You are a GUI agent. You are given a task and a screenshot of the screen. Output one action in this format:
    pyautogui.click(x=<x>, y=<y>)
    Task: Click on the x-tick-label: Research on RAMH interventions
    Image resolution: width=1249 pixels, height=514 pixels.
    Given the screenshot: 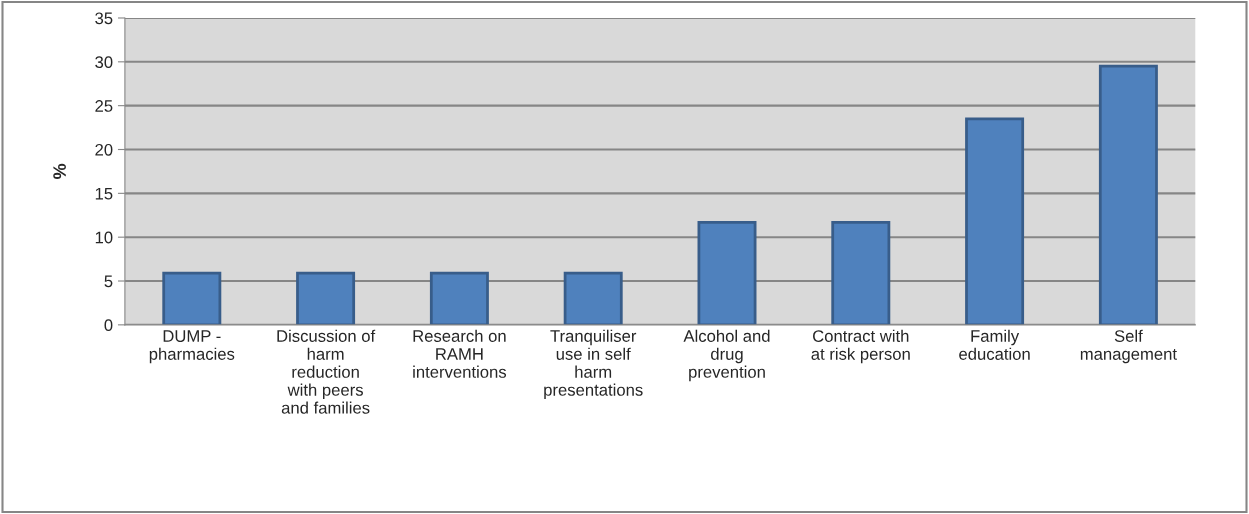 What is the action you would take?
    pyautogui.click(x=460, y=353)
    